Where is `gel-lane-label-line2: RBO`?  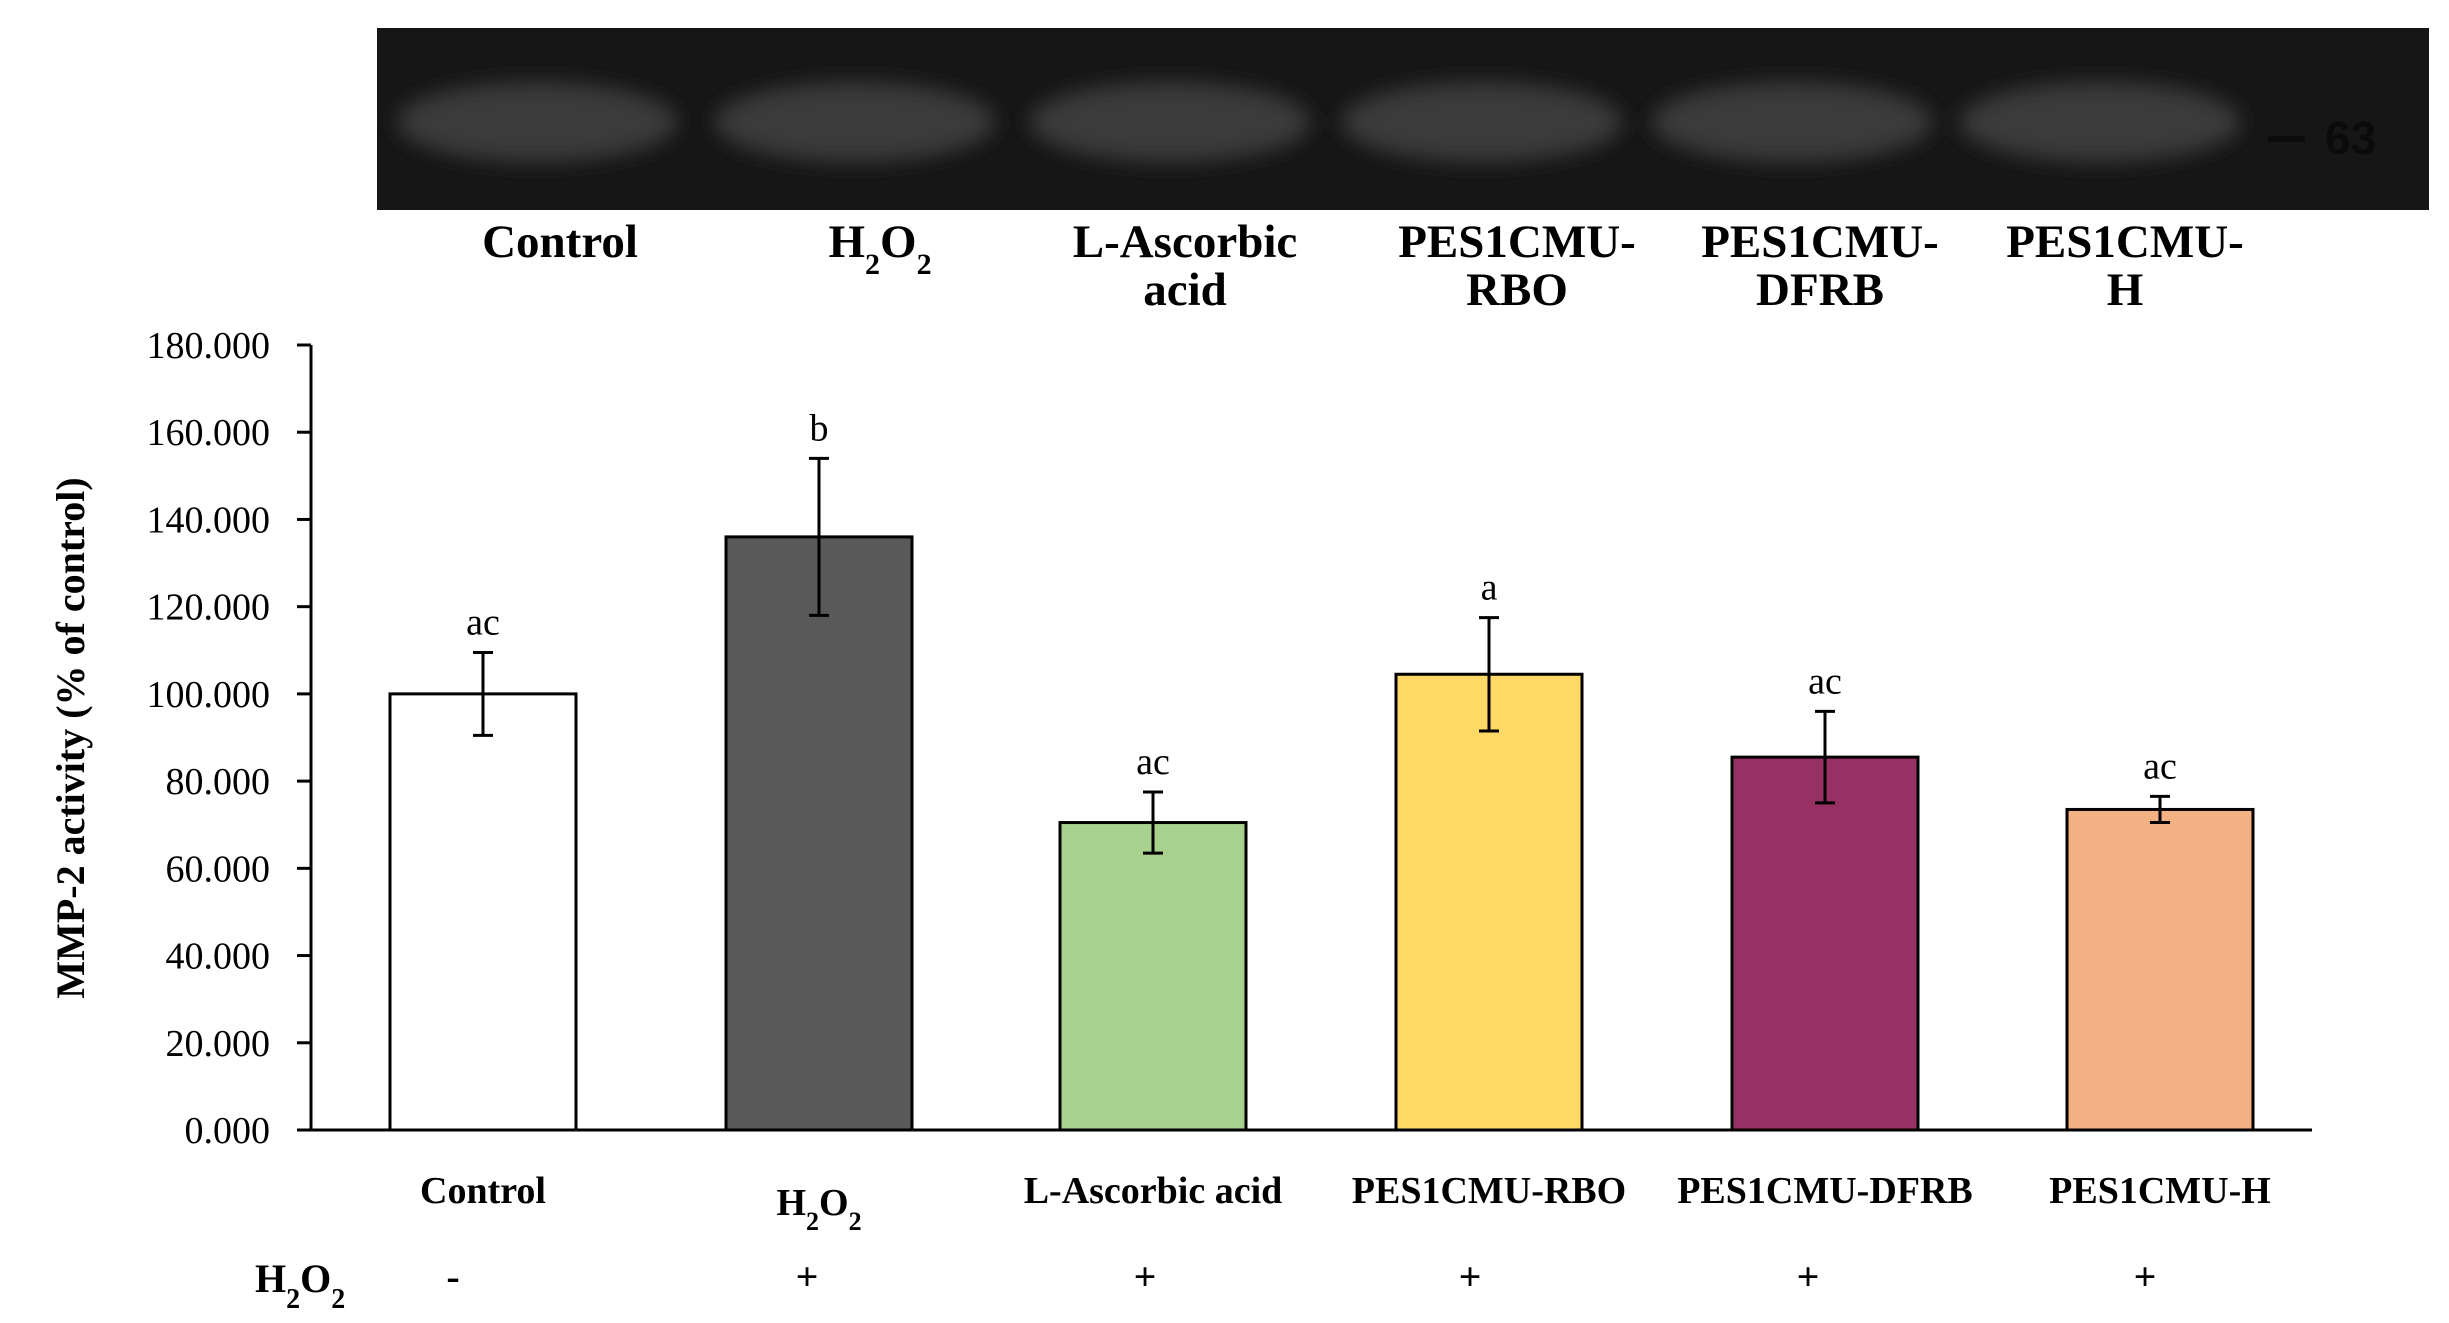
gel-lane-label-line2: RBO is located at coordinates (1517, 290).